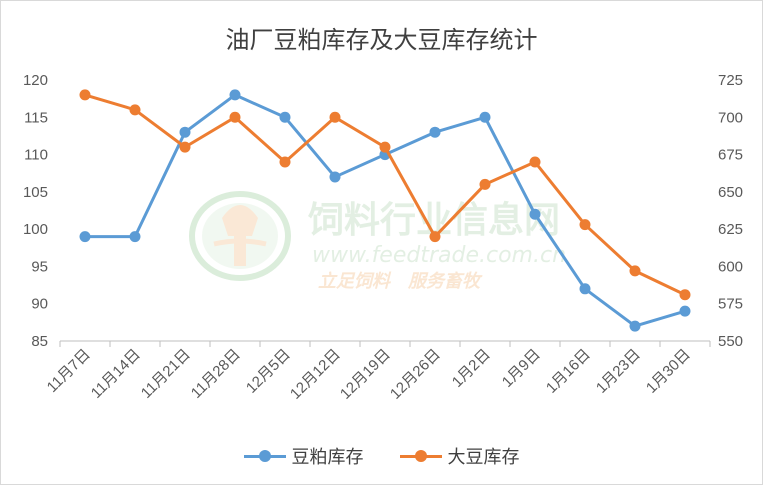 This screenshot has height=485, width=763. Describe the element at coordinates (166, 374) in the screenshot. I see `x-tick-label: 11月21日` at that location.